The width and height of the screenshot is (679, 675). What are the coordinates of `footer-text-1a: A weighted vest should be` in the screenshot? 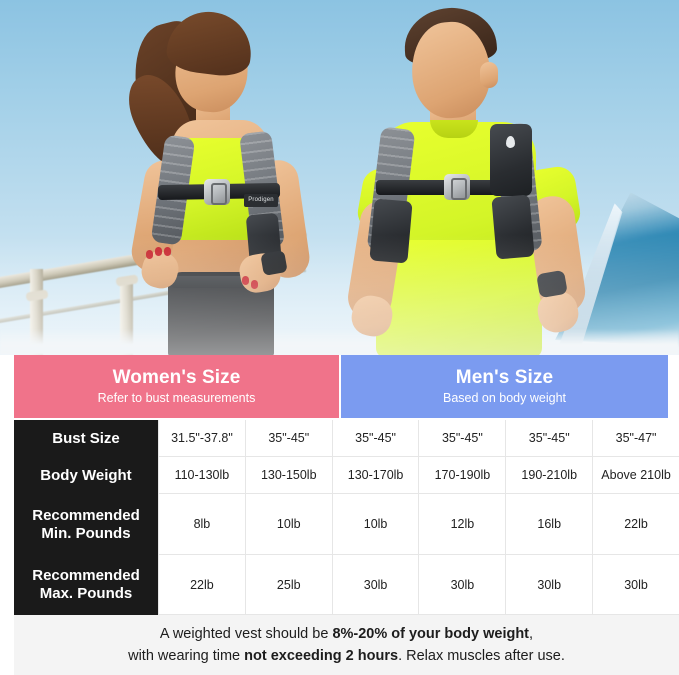 It's located at (246, 634).